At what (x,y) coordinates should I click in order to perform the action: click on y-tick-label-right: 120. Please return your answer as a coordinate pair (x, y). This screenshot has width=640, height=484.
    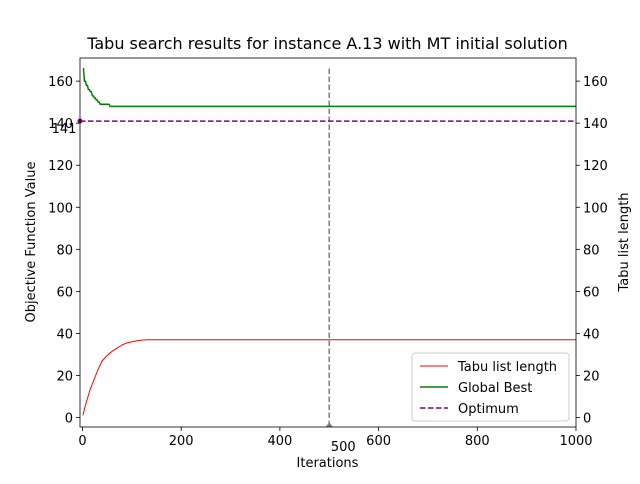
    Looking at the image, I should click on (595, 166).